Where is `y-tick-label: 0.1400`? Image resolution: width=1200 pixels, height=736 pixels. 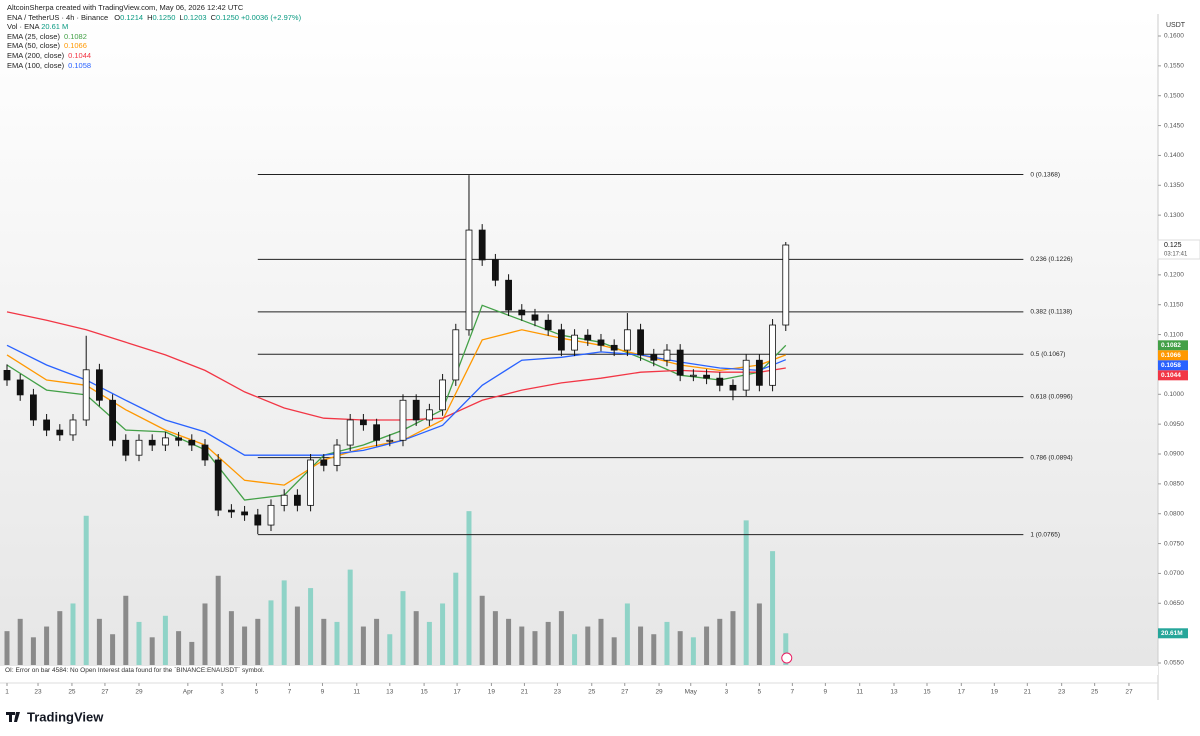
y-tick-label: 0.1400 is located at coordinates (1174, 155).